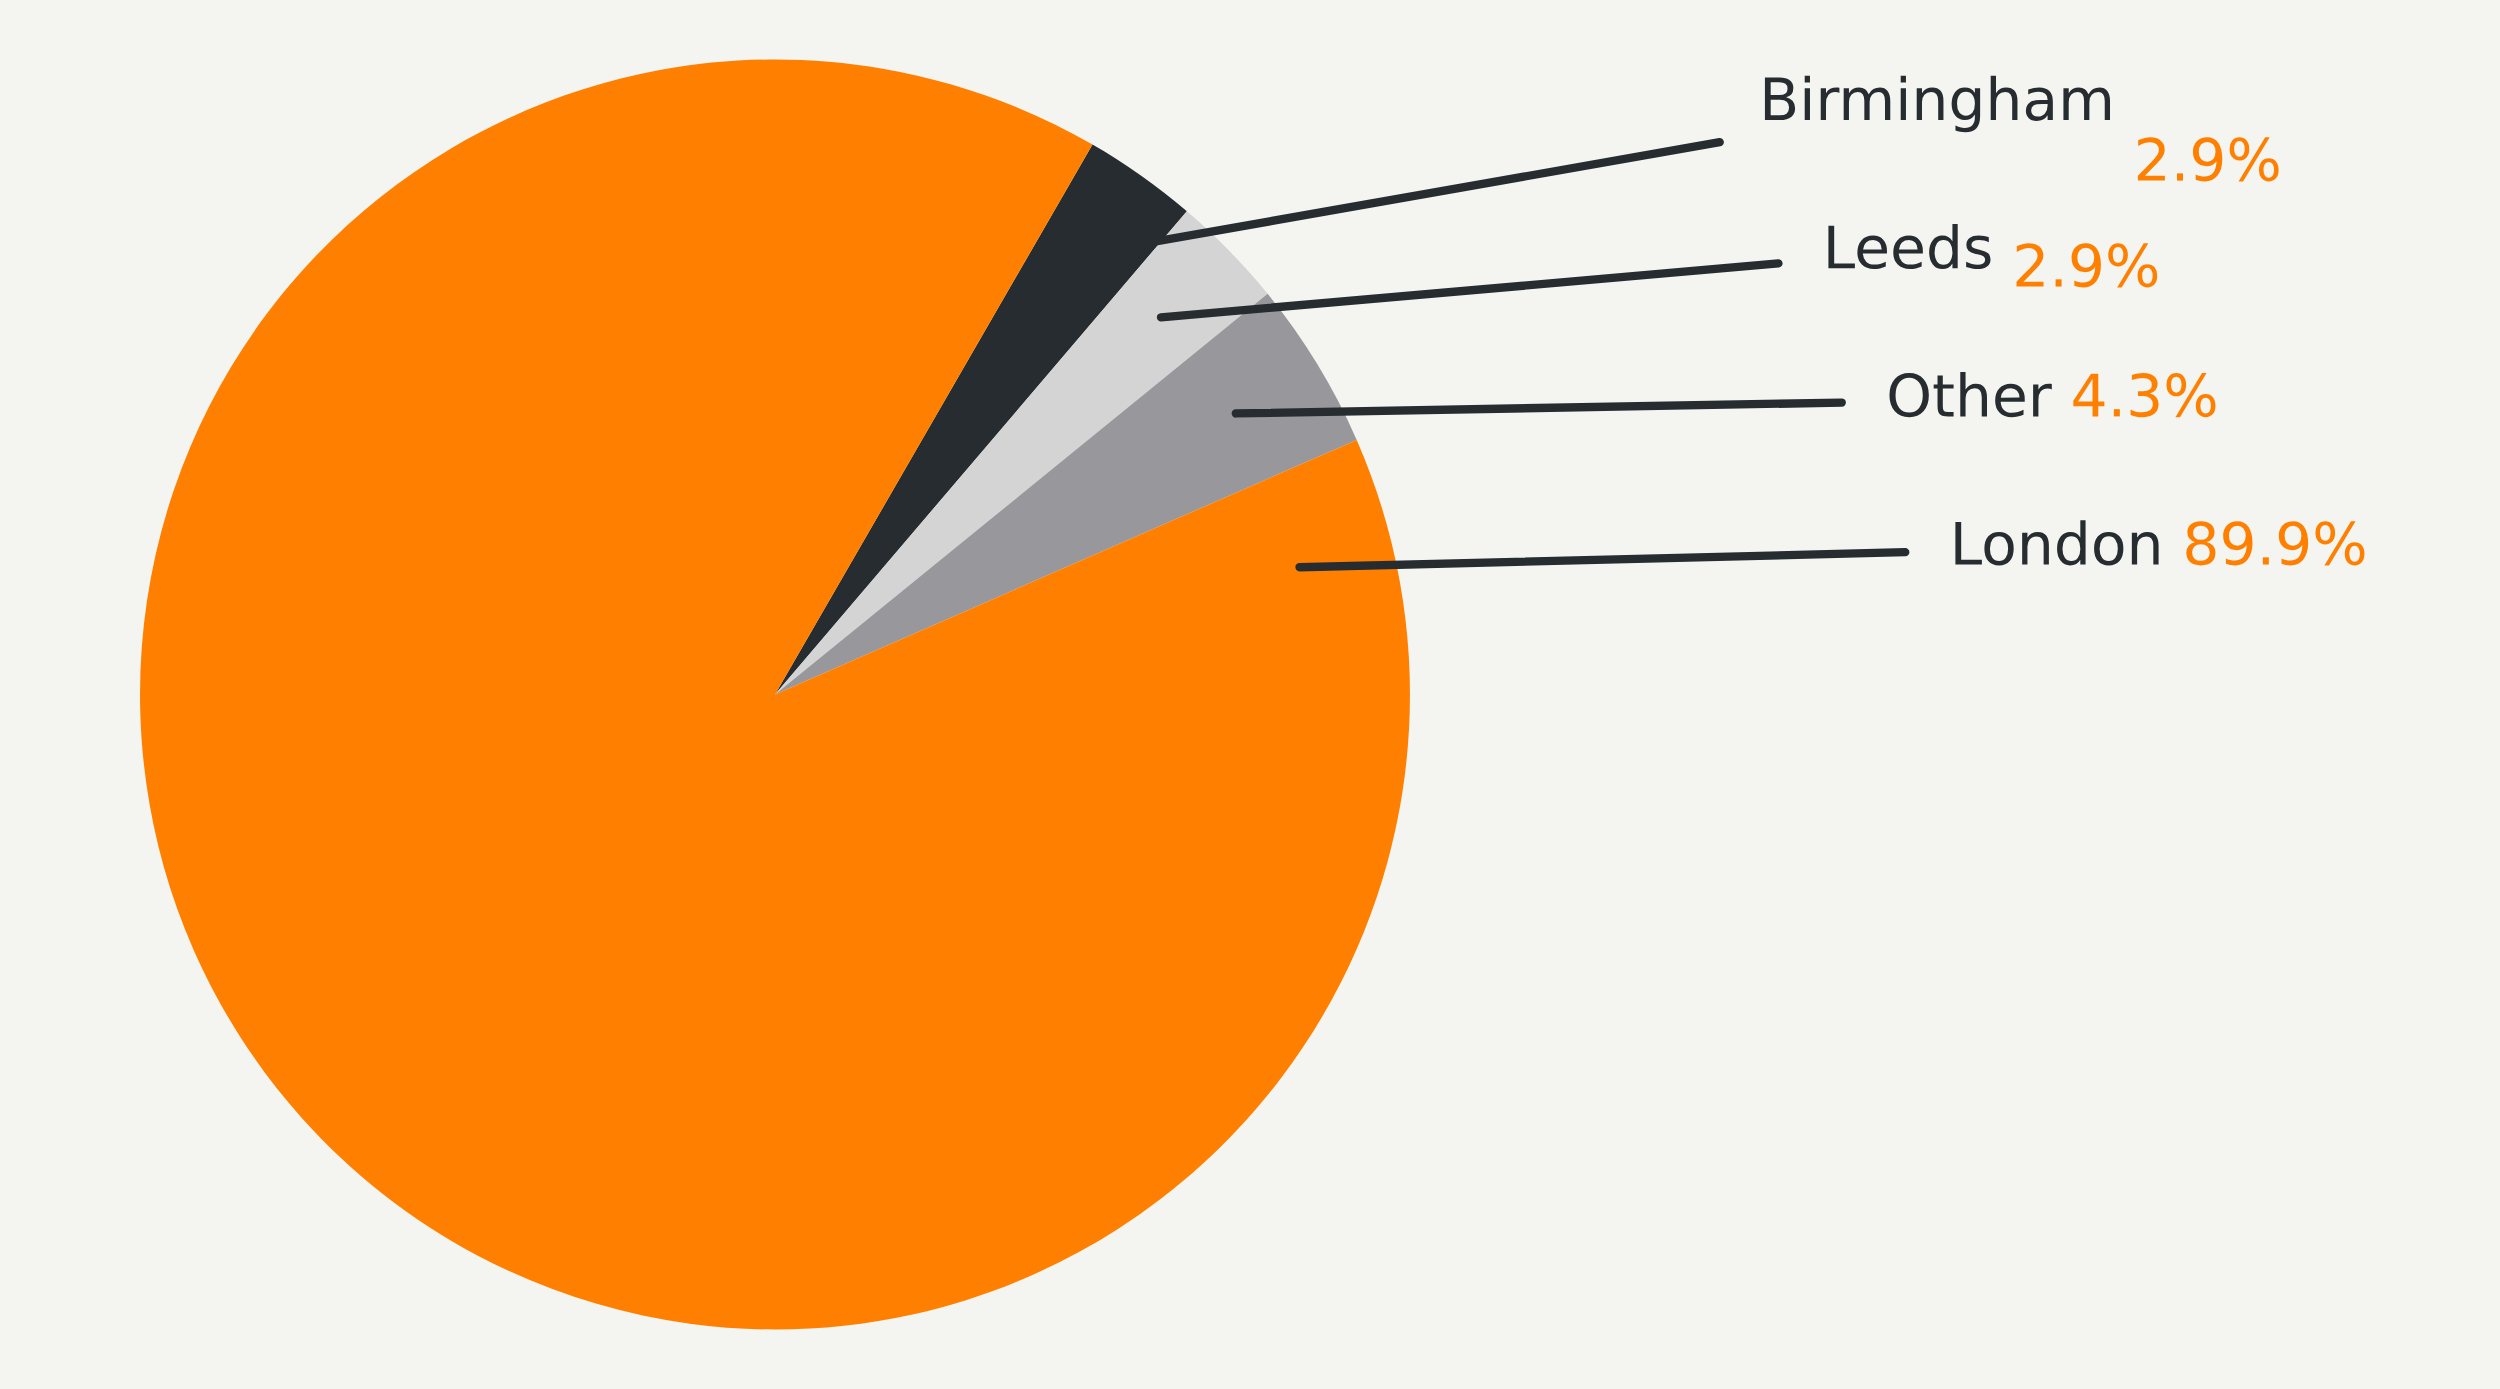 This screenshot has width=2500, height=1389. What do you see at coordinates (1937, 104) in the screenshot?
I see `slice-label: Birmingham` at bounding box center [1937, 104].